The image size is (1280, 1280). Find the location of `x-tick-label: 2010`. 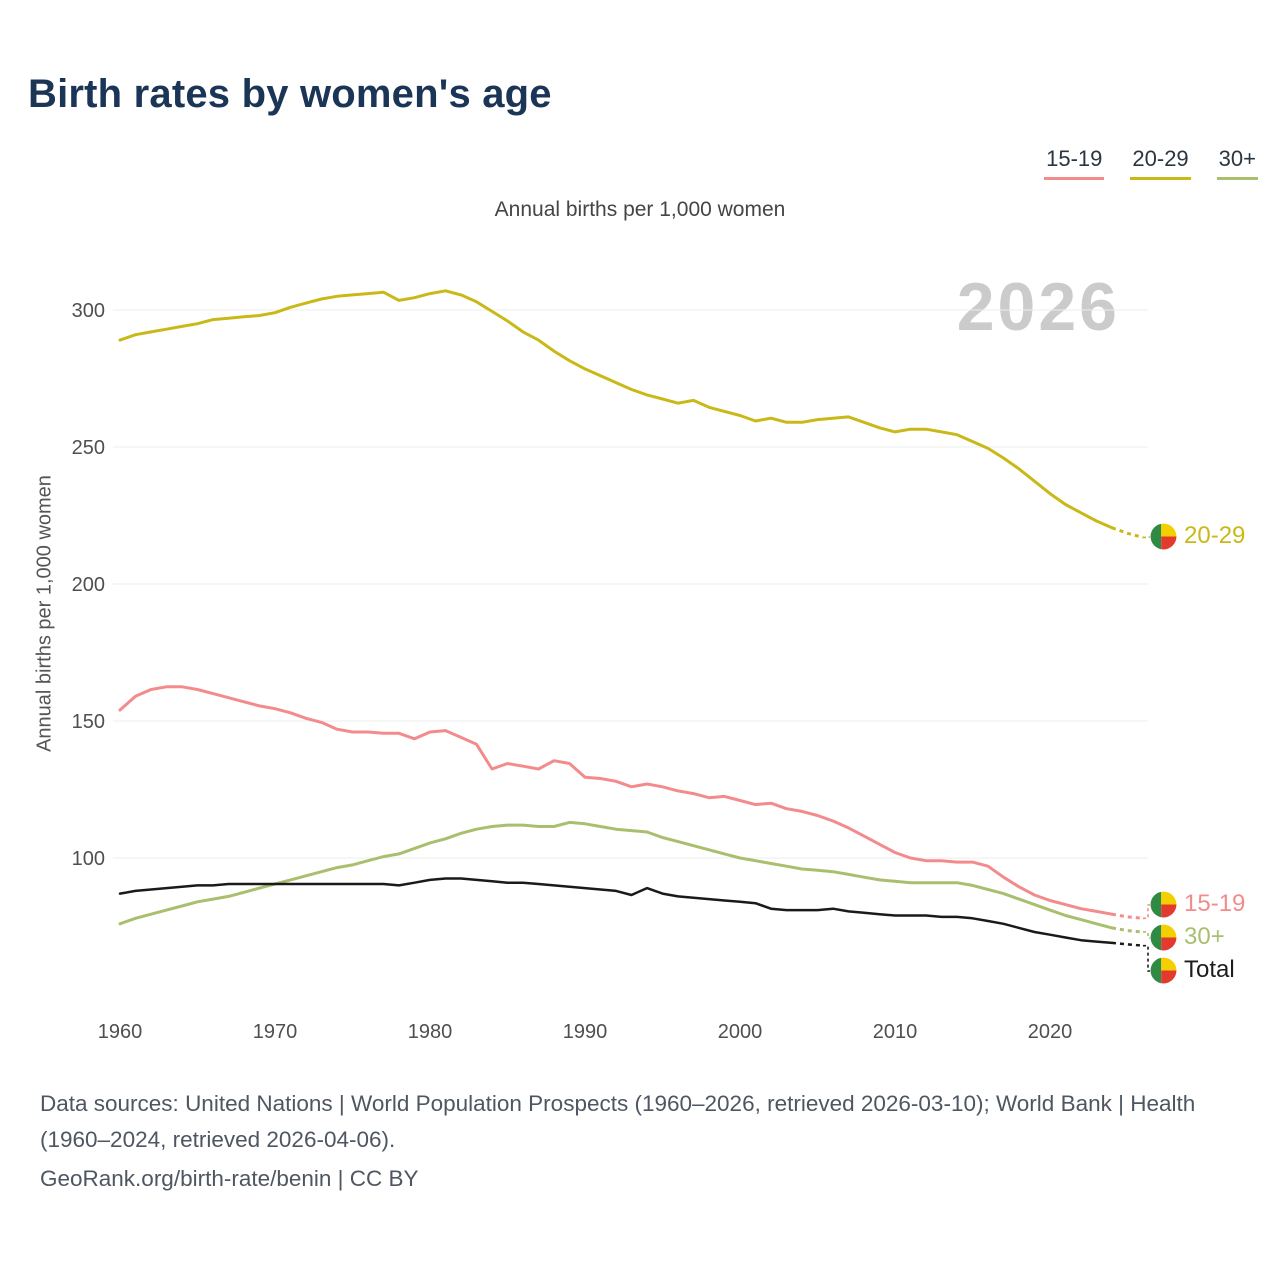

x-tick-label: 2010 is located at coordinates (895, 1032).